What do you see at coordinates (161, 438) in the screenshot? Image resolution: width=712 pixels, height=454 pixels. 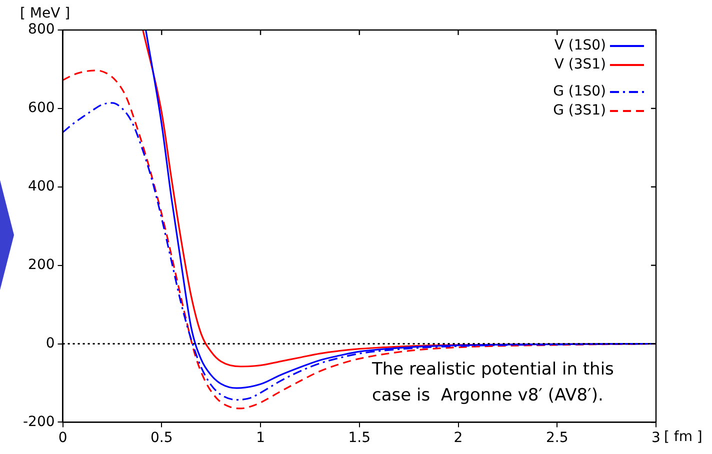 I see `x-tick-label: 0.5` at bounding box center [161, 438].